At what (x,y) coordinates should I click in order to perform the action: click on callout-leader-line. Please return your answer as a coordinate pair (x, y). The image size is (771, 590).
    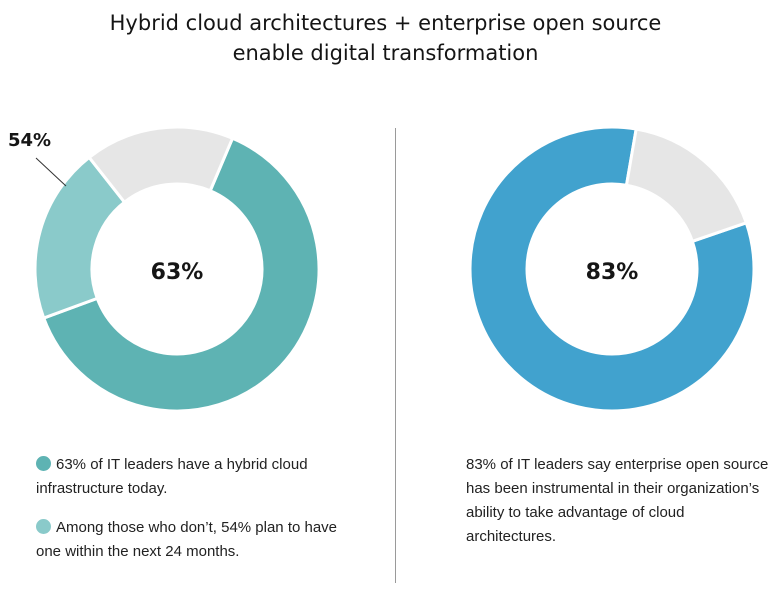
    Looking at the image, I should click on (51, 172).